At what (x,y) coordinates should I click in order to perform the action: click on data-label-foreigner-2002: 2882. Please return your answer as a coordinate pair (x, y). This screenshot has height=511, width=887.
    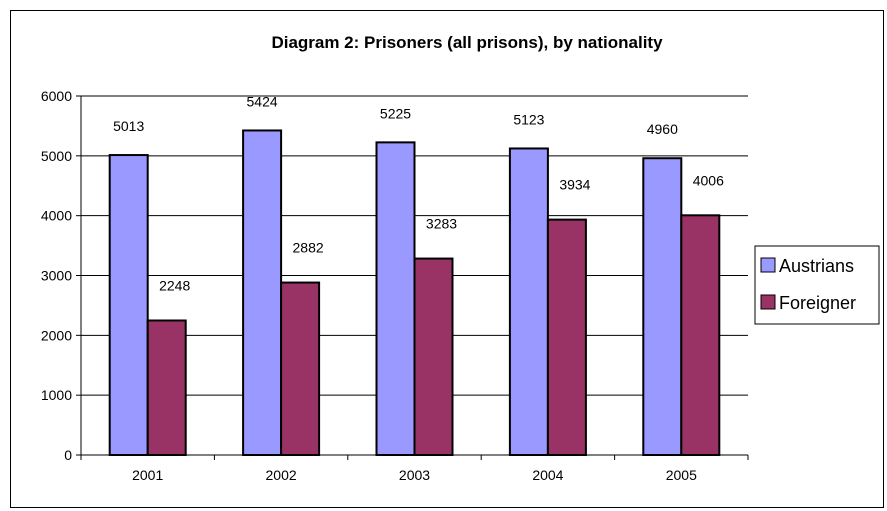
    Looking at the image, I should click on (308, 248).